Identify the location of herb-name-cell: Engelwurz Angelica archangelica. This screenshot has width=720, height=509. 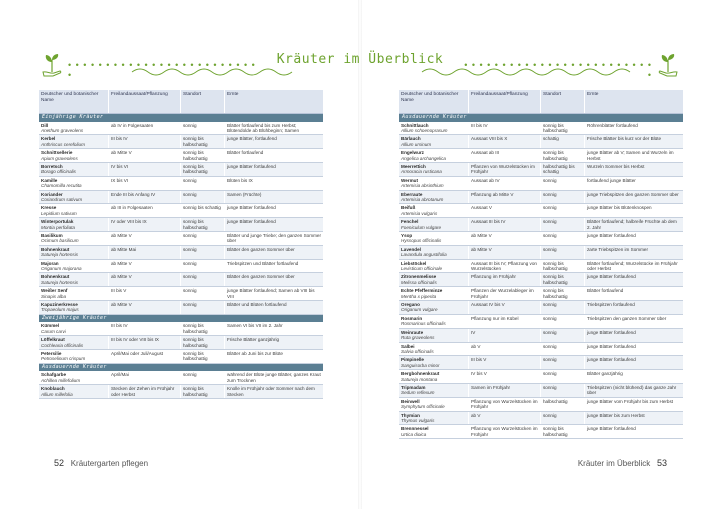
(434, 155).